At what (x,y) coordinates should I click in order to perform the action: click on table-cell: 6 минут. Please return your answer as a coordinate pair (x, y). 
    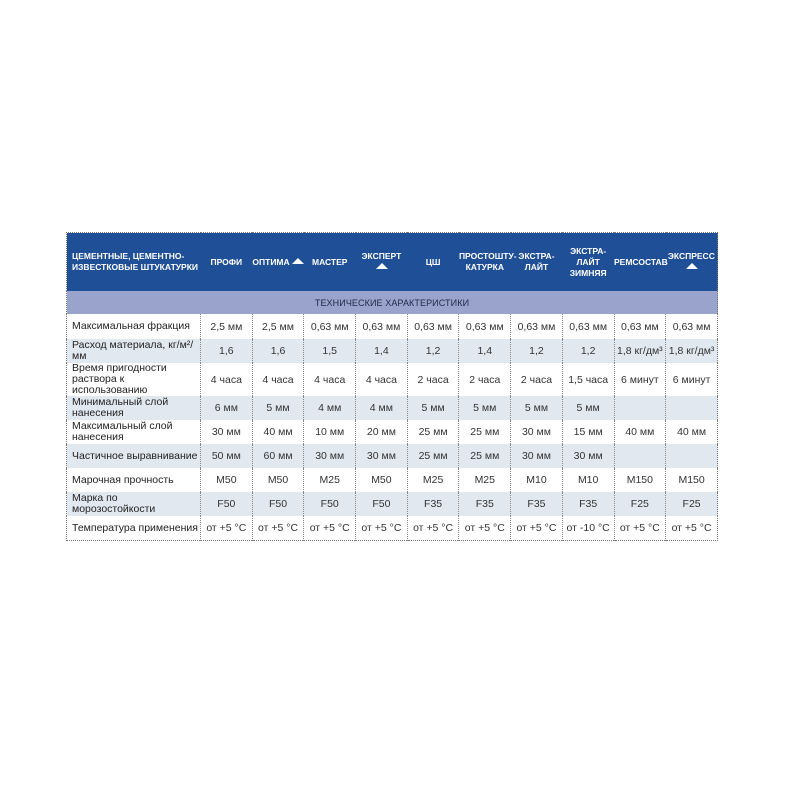
    Looking at the image, I should click on (639, 379).